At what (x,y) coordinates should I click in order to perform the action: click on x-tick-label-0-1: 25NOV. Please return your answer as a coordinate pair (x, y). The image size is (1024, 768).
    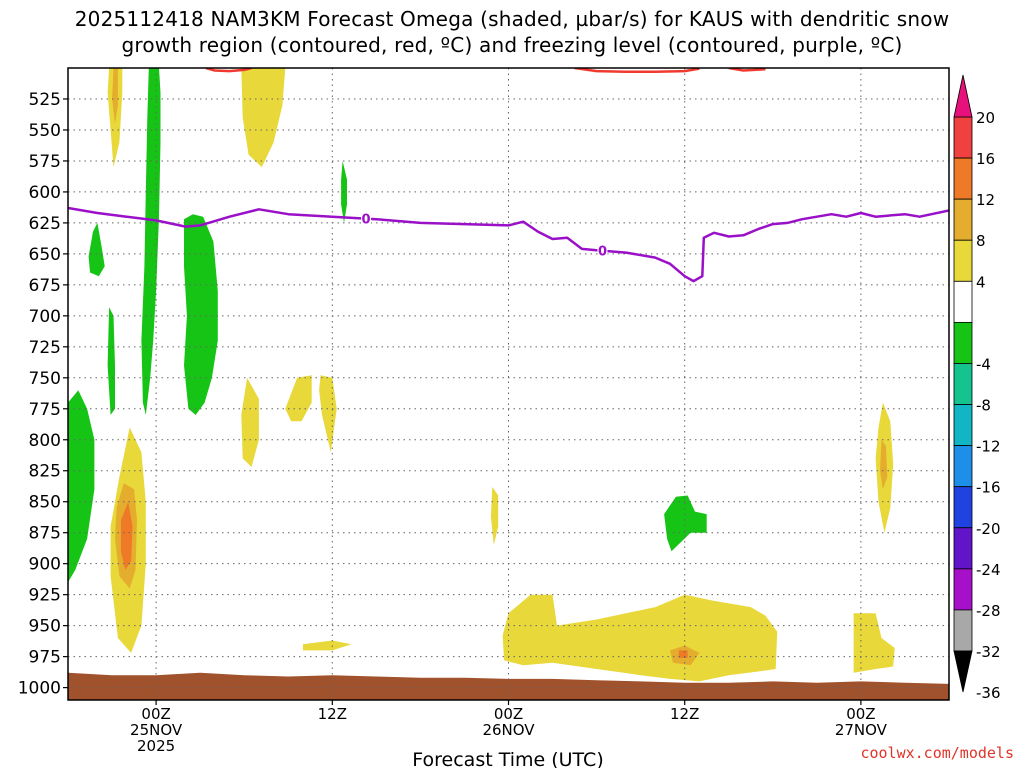
    Looking at the image, I should click on (156, 730).